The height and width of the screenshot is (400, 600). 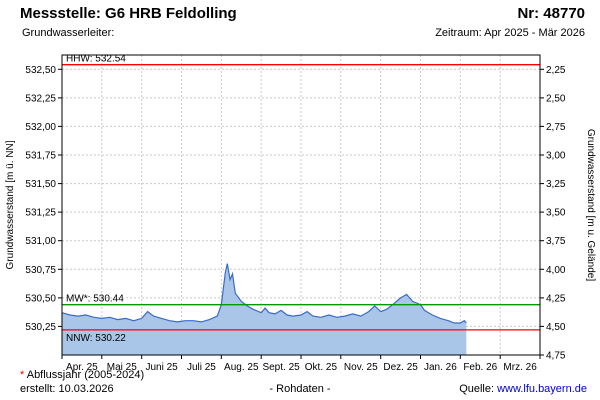 I want to click on right-tick-label: 4,00, so click(x=556, y=270).